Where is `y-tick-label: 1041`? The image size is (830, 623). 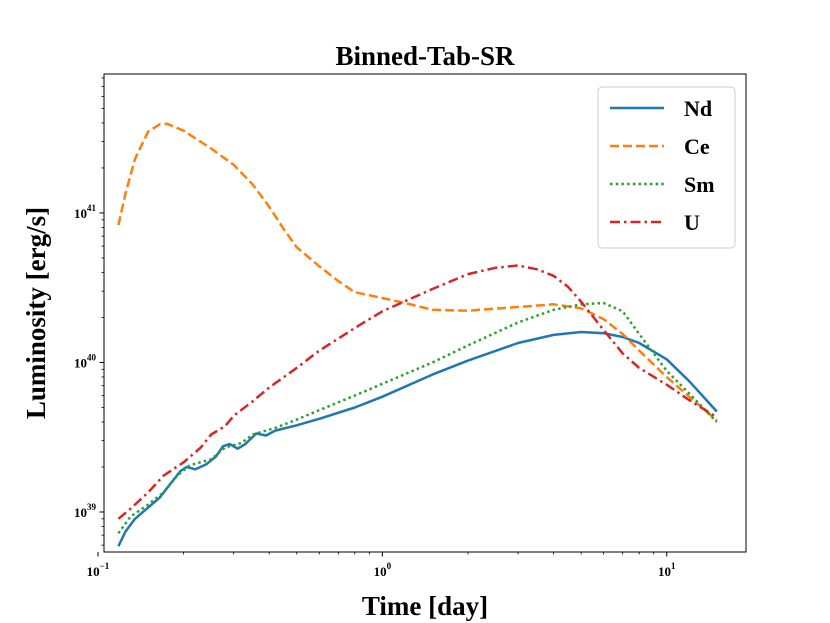 y-tick-label: 1041 is located at coordinates (85, 212).